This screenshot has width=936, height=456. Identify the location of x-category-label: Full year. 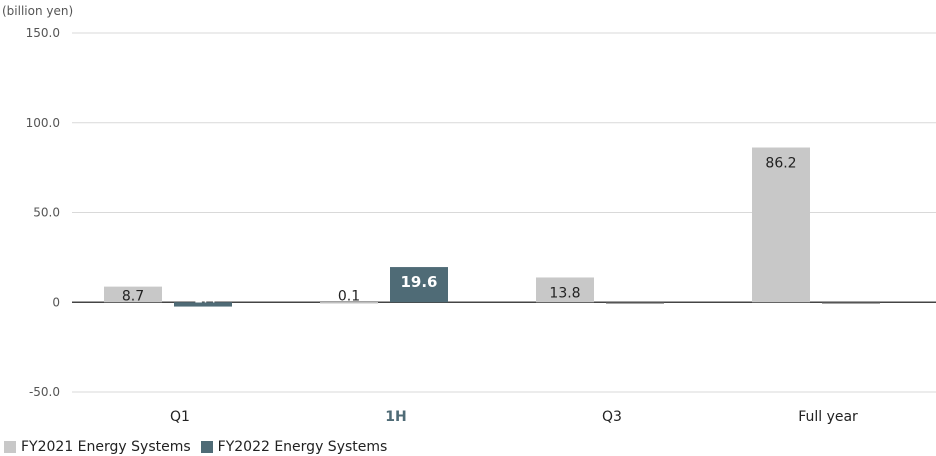
(828, 417).